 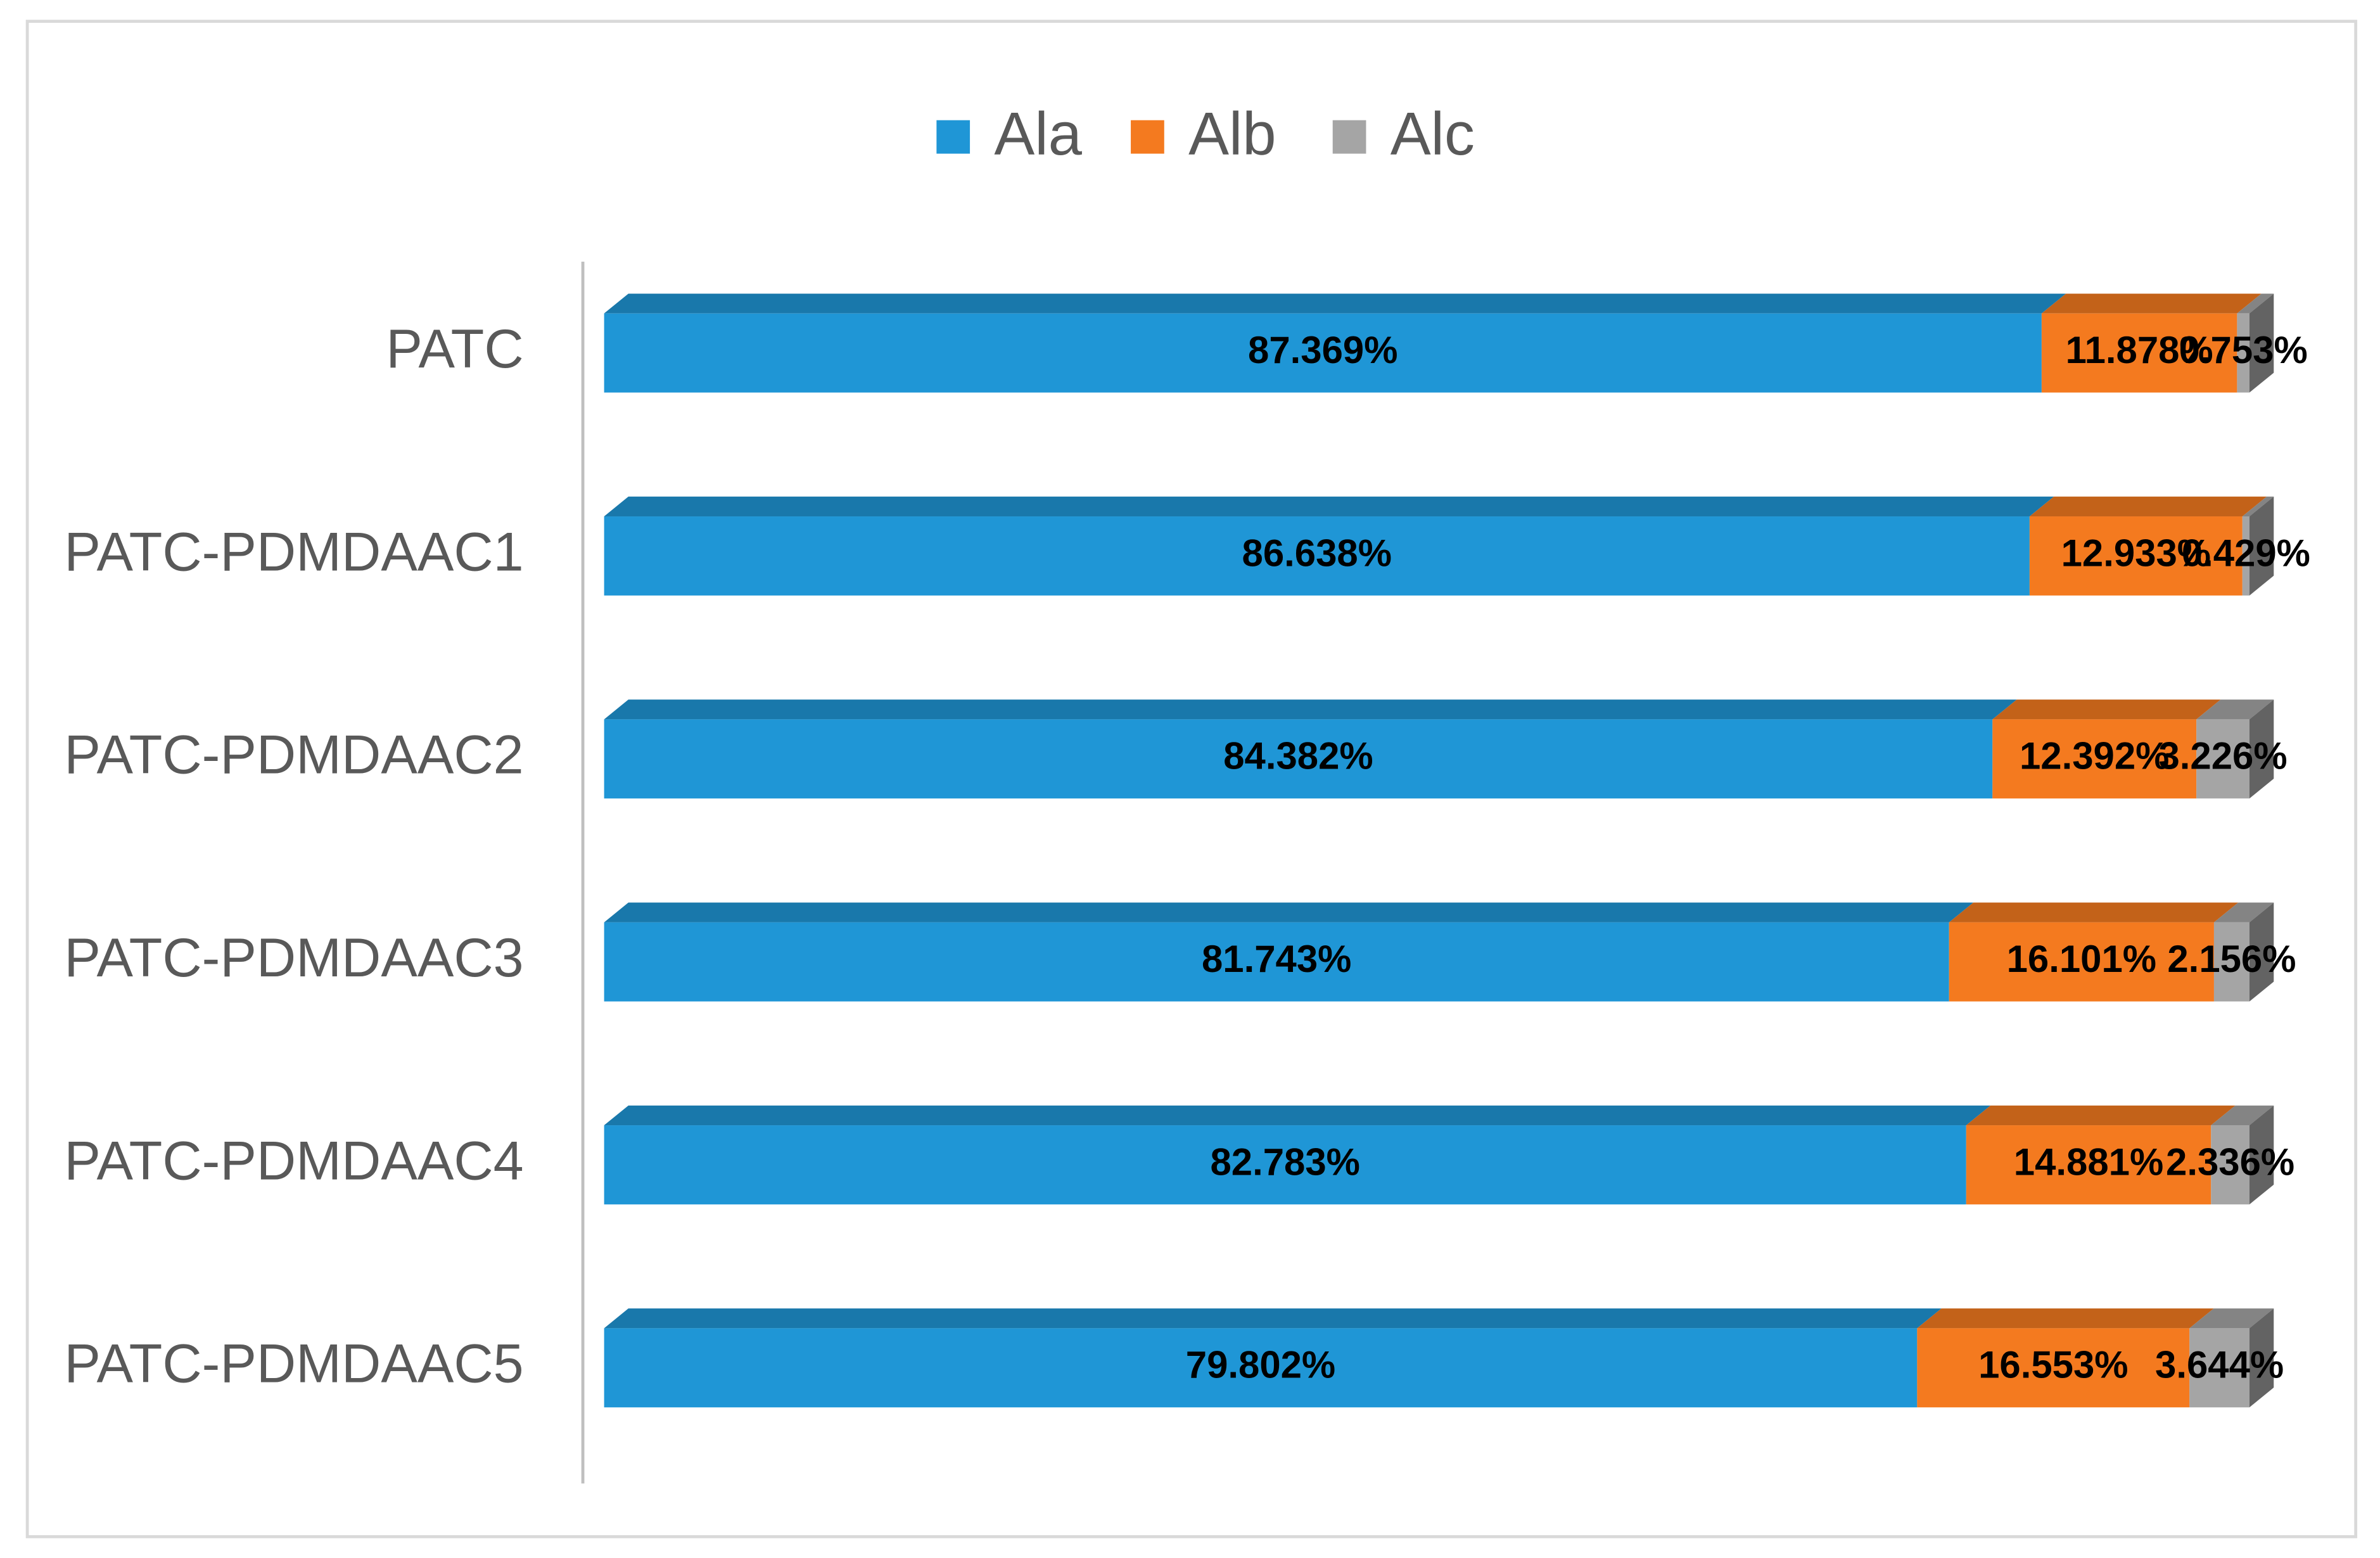 What do you see at coordinates (1317, 553) in the screenshot?
I see `data-label: 86.638%` at bounding box center [1317, 553].